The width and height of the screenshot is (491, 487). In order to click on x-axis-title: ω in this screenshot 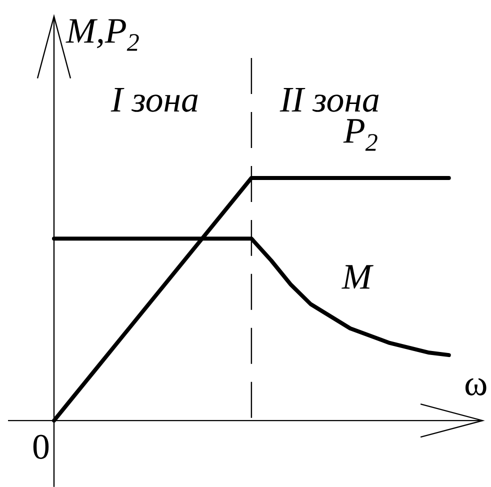, I will do `click(475, 387)`.